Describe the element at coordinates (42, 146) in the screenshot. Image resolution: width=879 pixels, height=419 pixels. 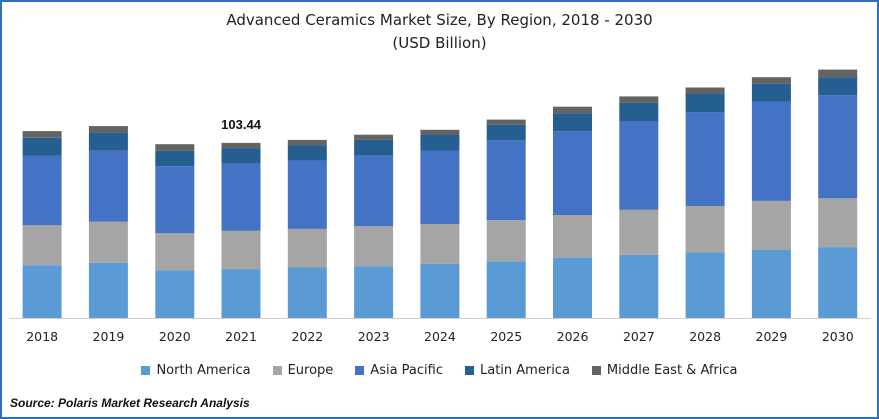
I see `bar-segment-latin-america-2018` at that location.